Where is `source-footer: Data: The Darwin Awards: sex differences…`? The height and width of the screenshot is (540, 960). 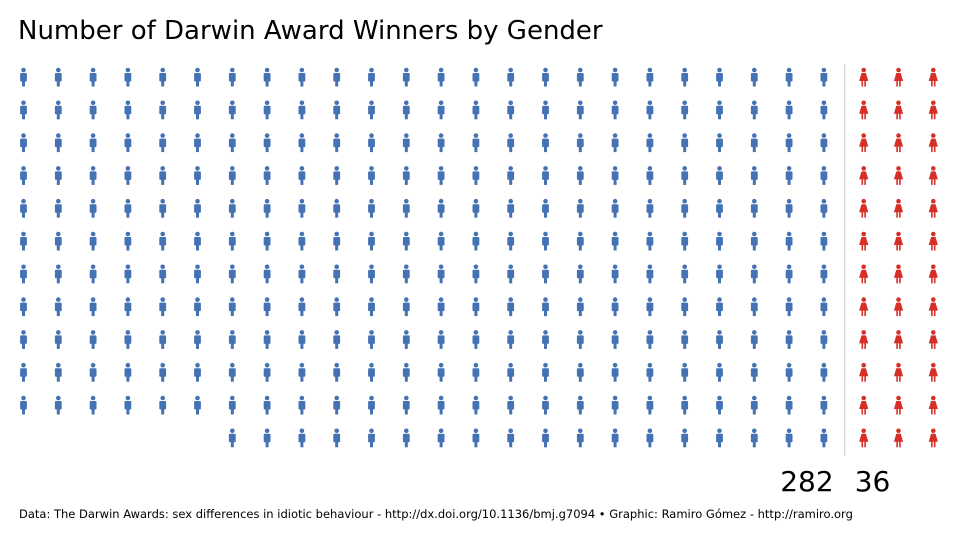 source-footer: Data: The Darwin Awards: sex differences… is located at coordinates (436, 514).